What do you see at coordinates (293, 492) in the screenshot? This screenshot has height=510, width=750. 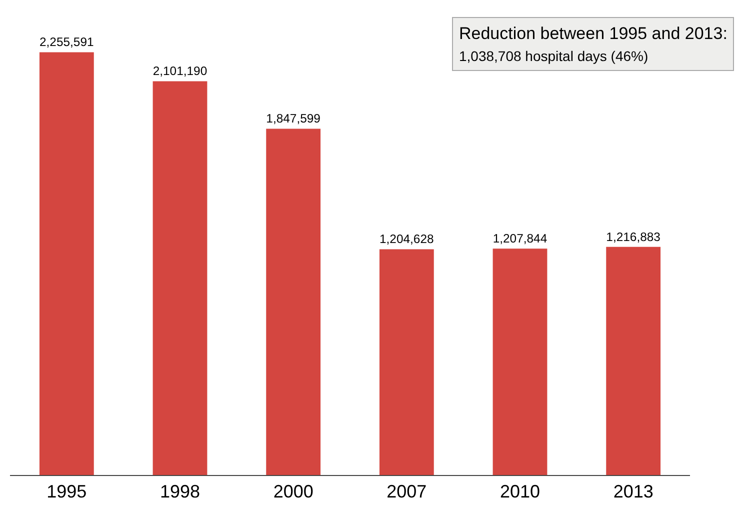 I see `x-tick-label: 2000` at bounding box center [293, 492].